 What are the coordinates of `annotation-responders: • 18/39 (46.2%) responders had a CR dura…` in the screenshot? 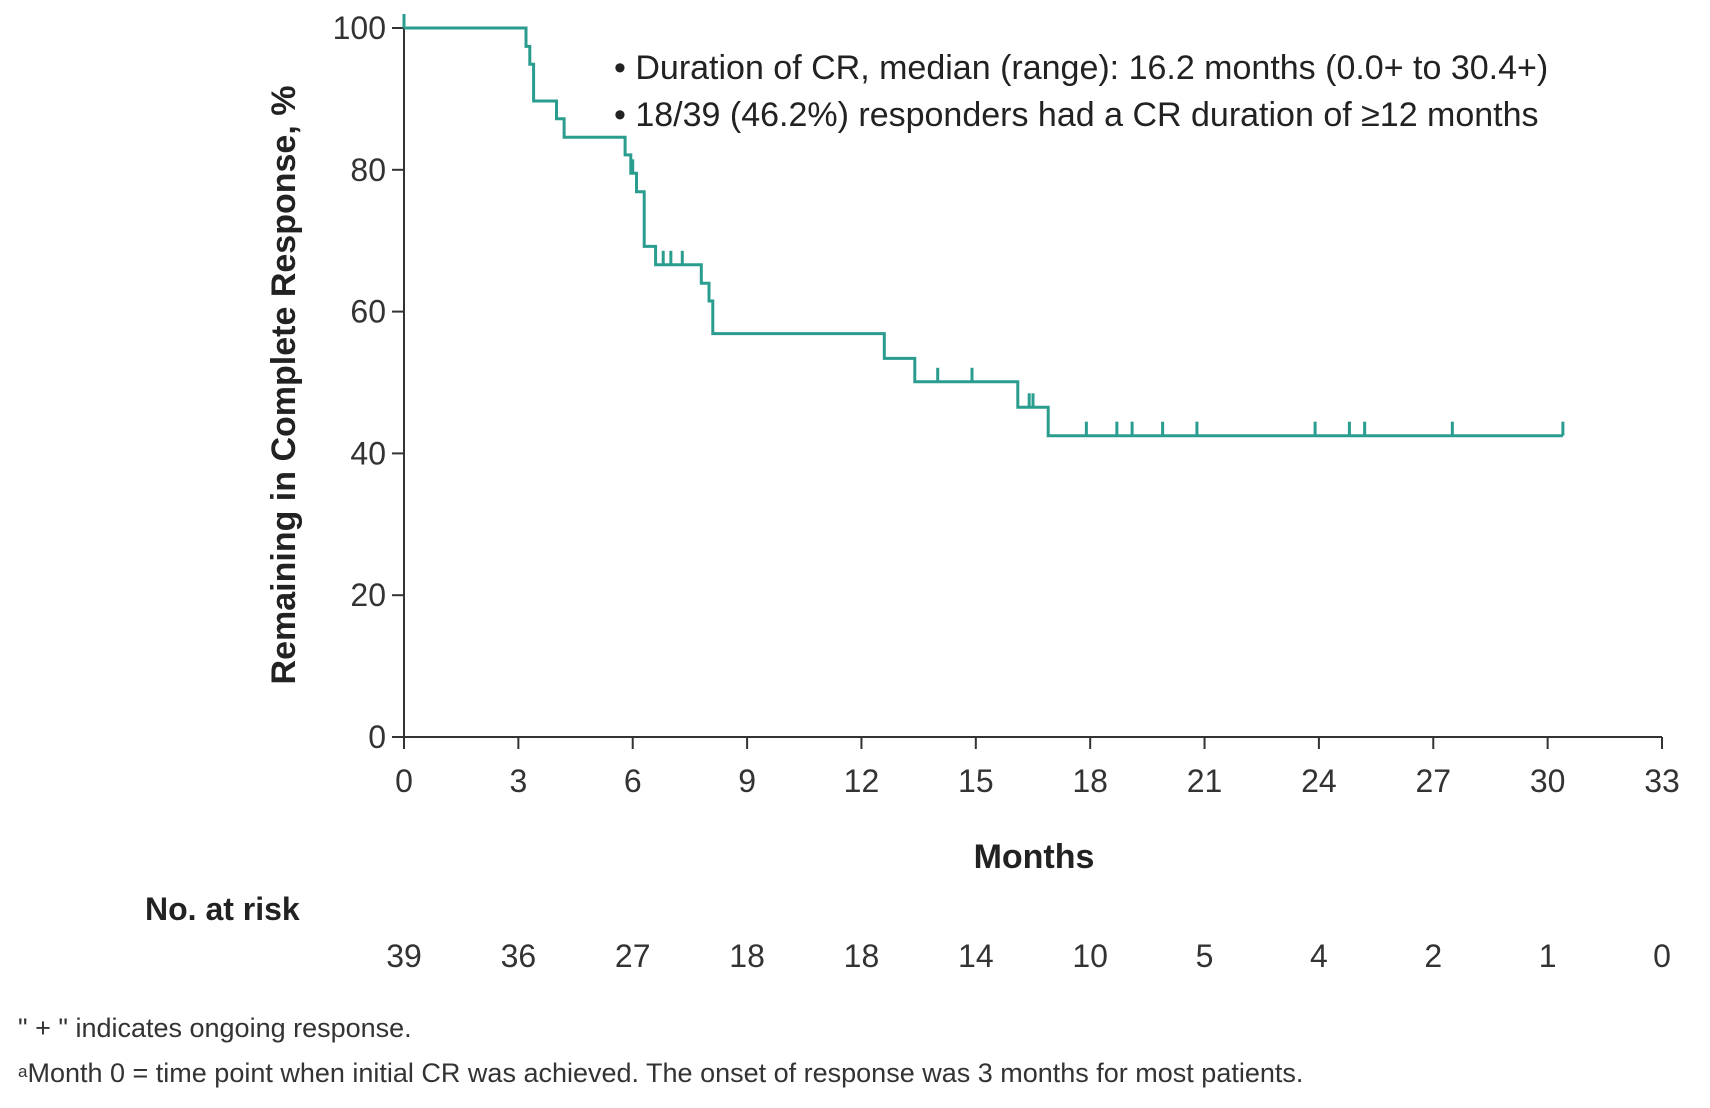 It's located at (1076, 115).